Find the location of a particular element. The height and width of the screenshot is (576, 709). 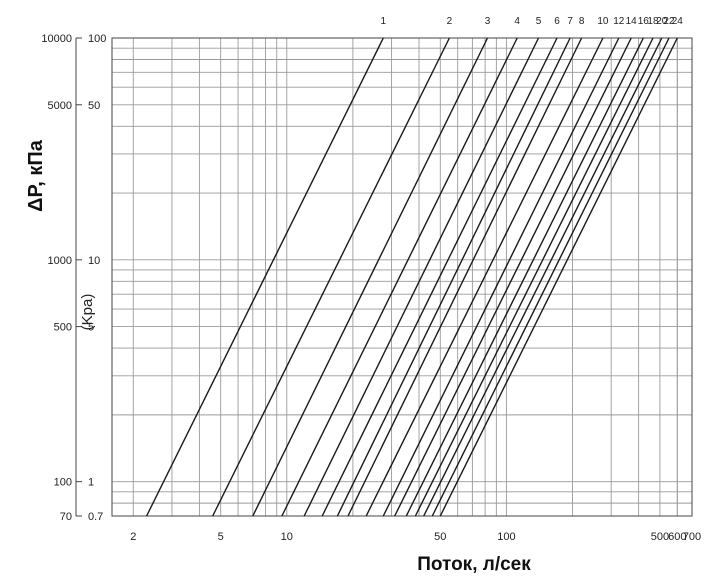

y-primary-tick-label: 10000 is located at coordinates (56, 39).